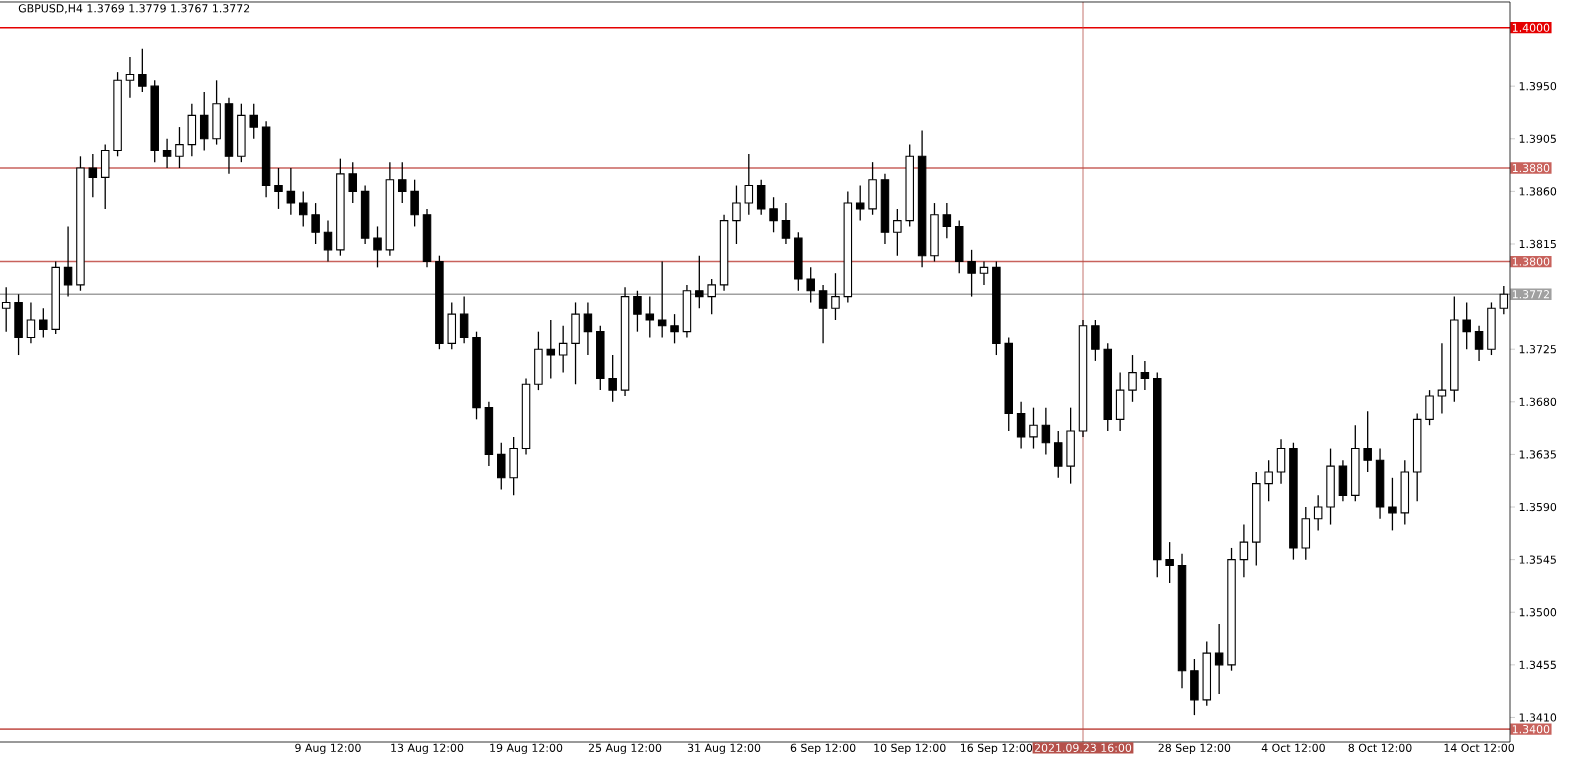 Image resolution: width=1573 pixels, height=764 pixels. I want to click on ref-line-label: 1.3800, so click(1531, 261).